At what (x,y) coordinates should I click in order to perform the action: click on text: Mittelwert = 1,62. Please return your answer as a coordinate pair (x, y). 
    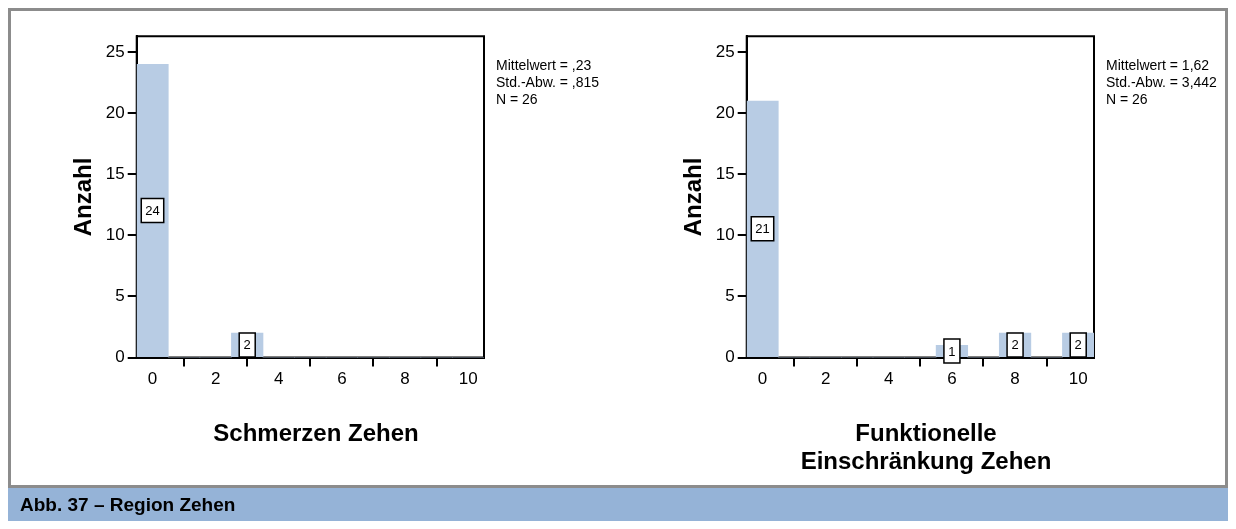
    Looking at the image, I should click on (1158, 65).